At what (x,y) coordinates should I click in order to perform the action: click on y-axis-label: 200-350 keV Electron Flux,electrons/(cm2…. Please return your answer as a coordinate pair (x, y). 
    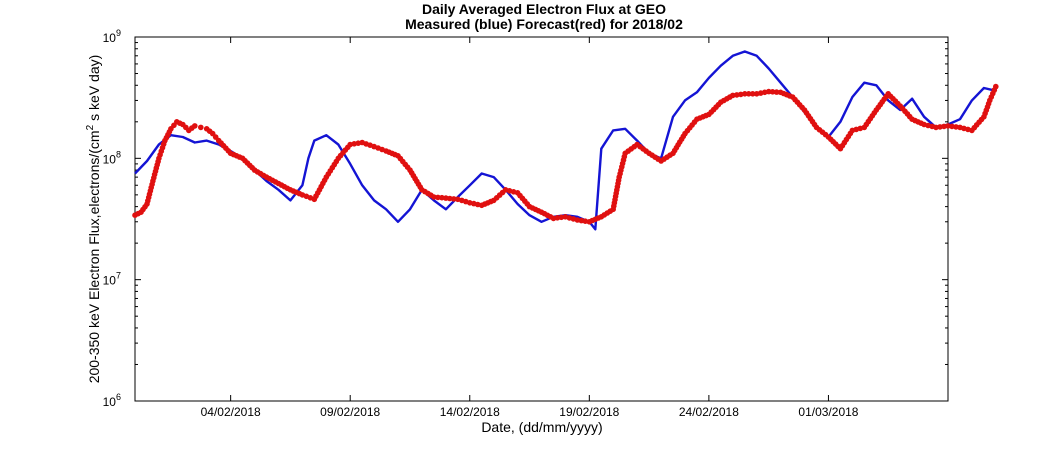
    Looking at the image, I should click on (93, 219).